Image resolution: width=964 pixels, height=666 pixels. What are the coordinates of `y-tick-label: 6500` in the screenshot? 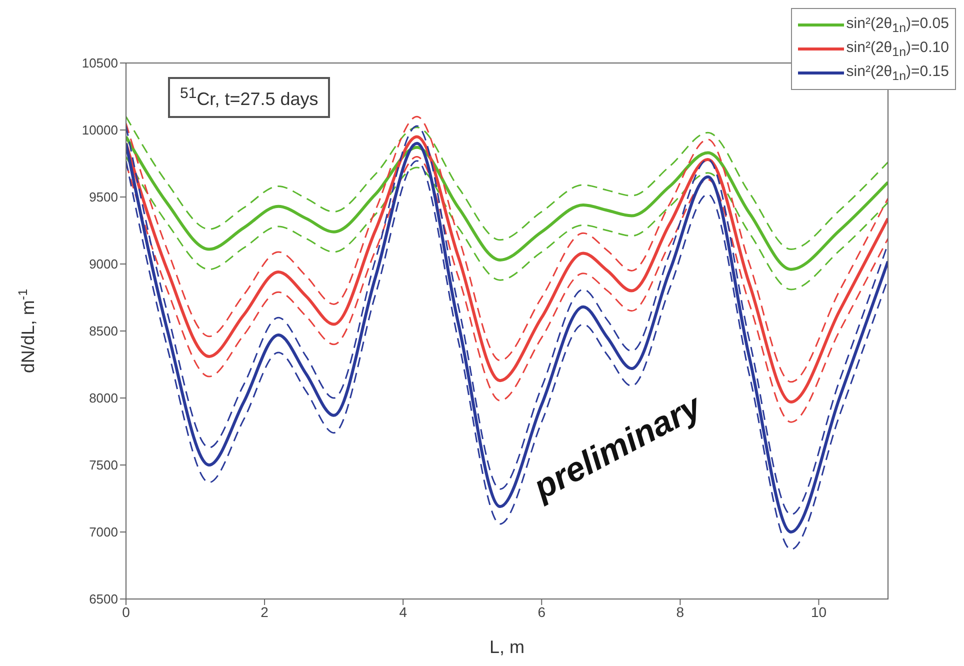 It's located at (103, 599).